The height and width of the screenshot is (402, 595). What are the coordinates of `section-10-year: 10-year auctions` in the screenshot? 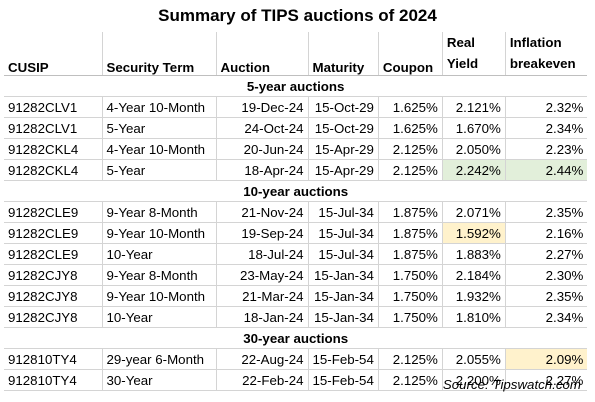 It's located at (296, 191).